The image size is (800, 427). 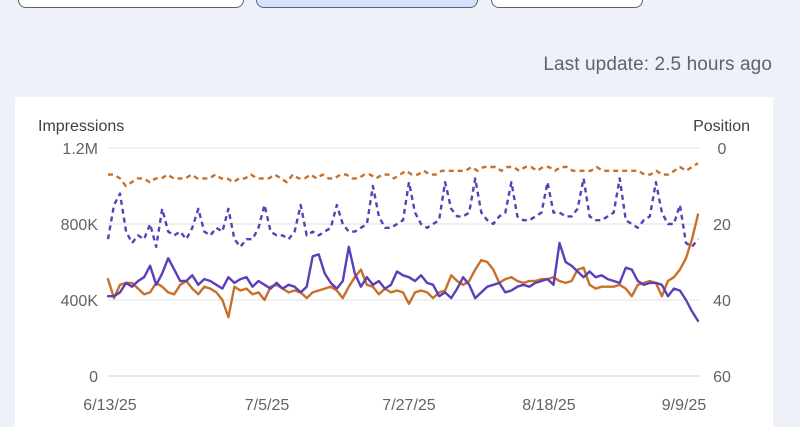 What do you see at coordinates (722, 149) in the screenshot?
I see `right-tick-label: 0` at bounding box center [722, 149].